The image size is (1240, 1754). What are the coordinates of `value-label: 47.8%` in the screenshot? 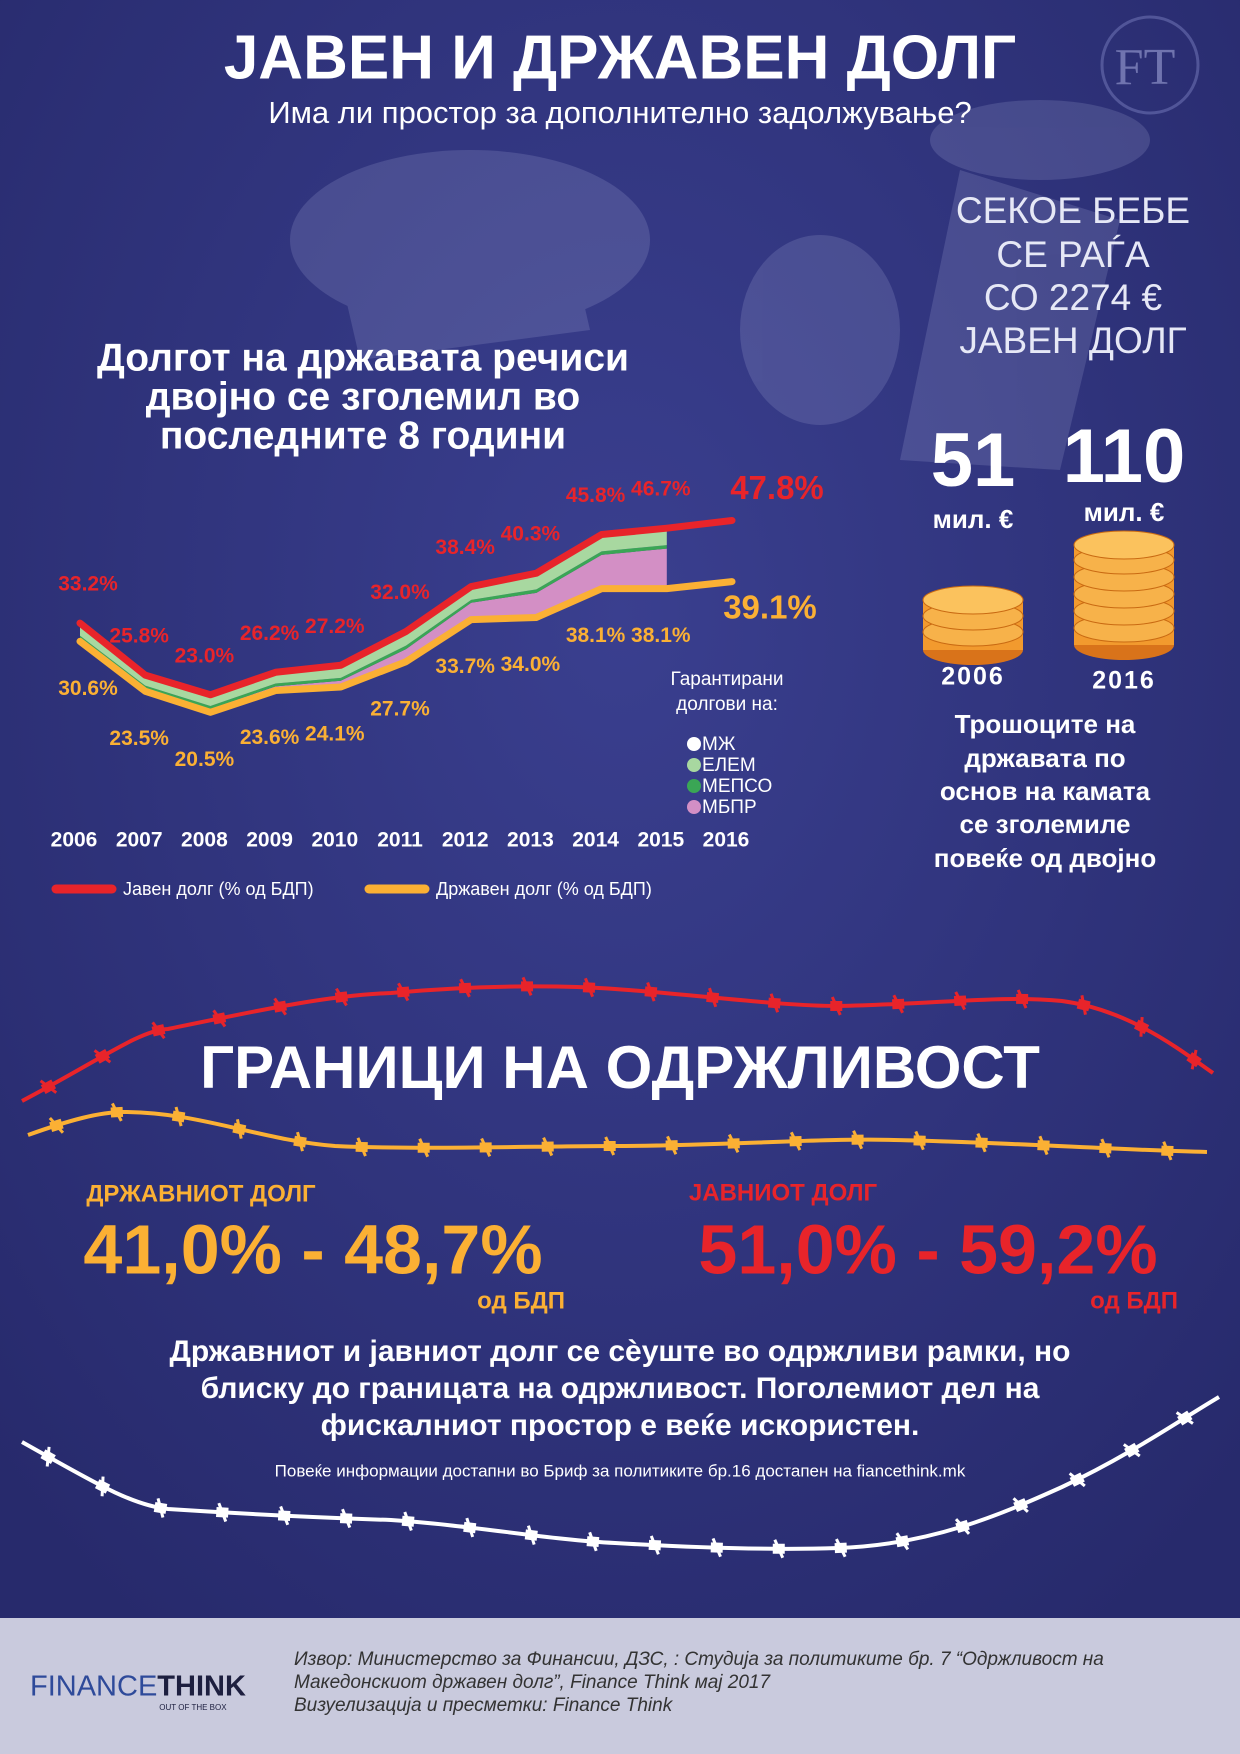 It's located at (777, 487).